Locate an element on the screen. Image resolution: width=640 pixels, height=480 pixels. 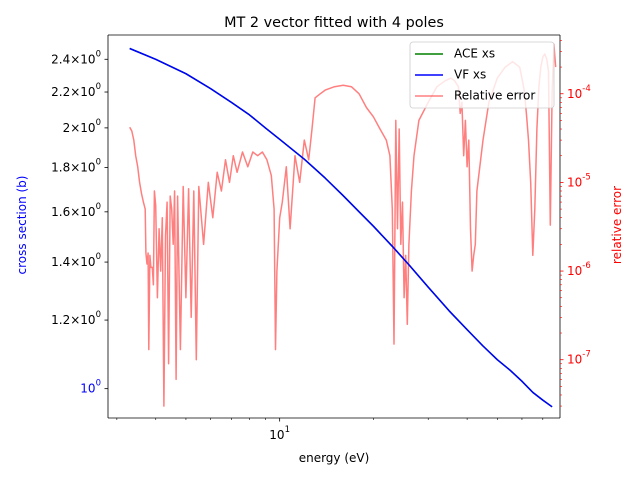
y-tick-label: 2×100 is located at coordinates (82, 125).